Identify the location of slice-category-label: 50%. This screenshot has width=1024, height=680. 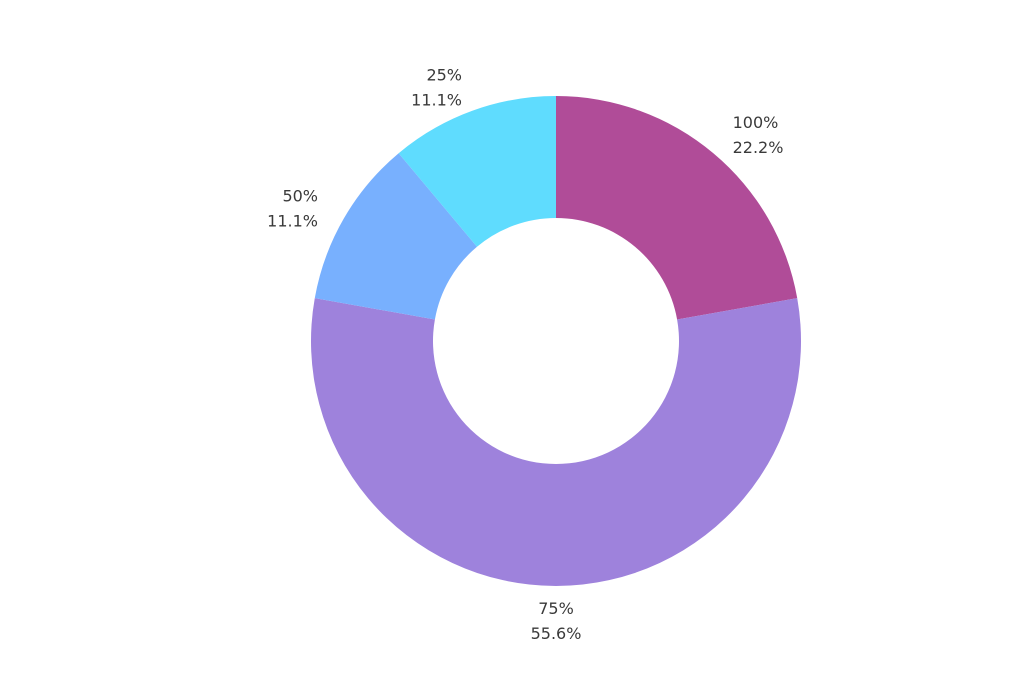
(300, 195).